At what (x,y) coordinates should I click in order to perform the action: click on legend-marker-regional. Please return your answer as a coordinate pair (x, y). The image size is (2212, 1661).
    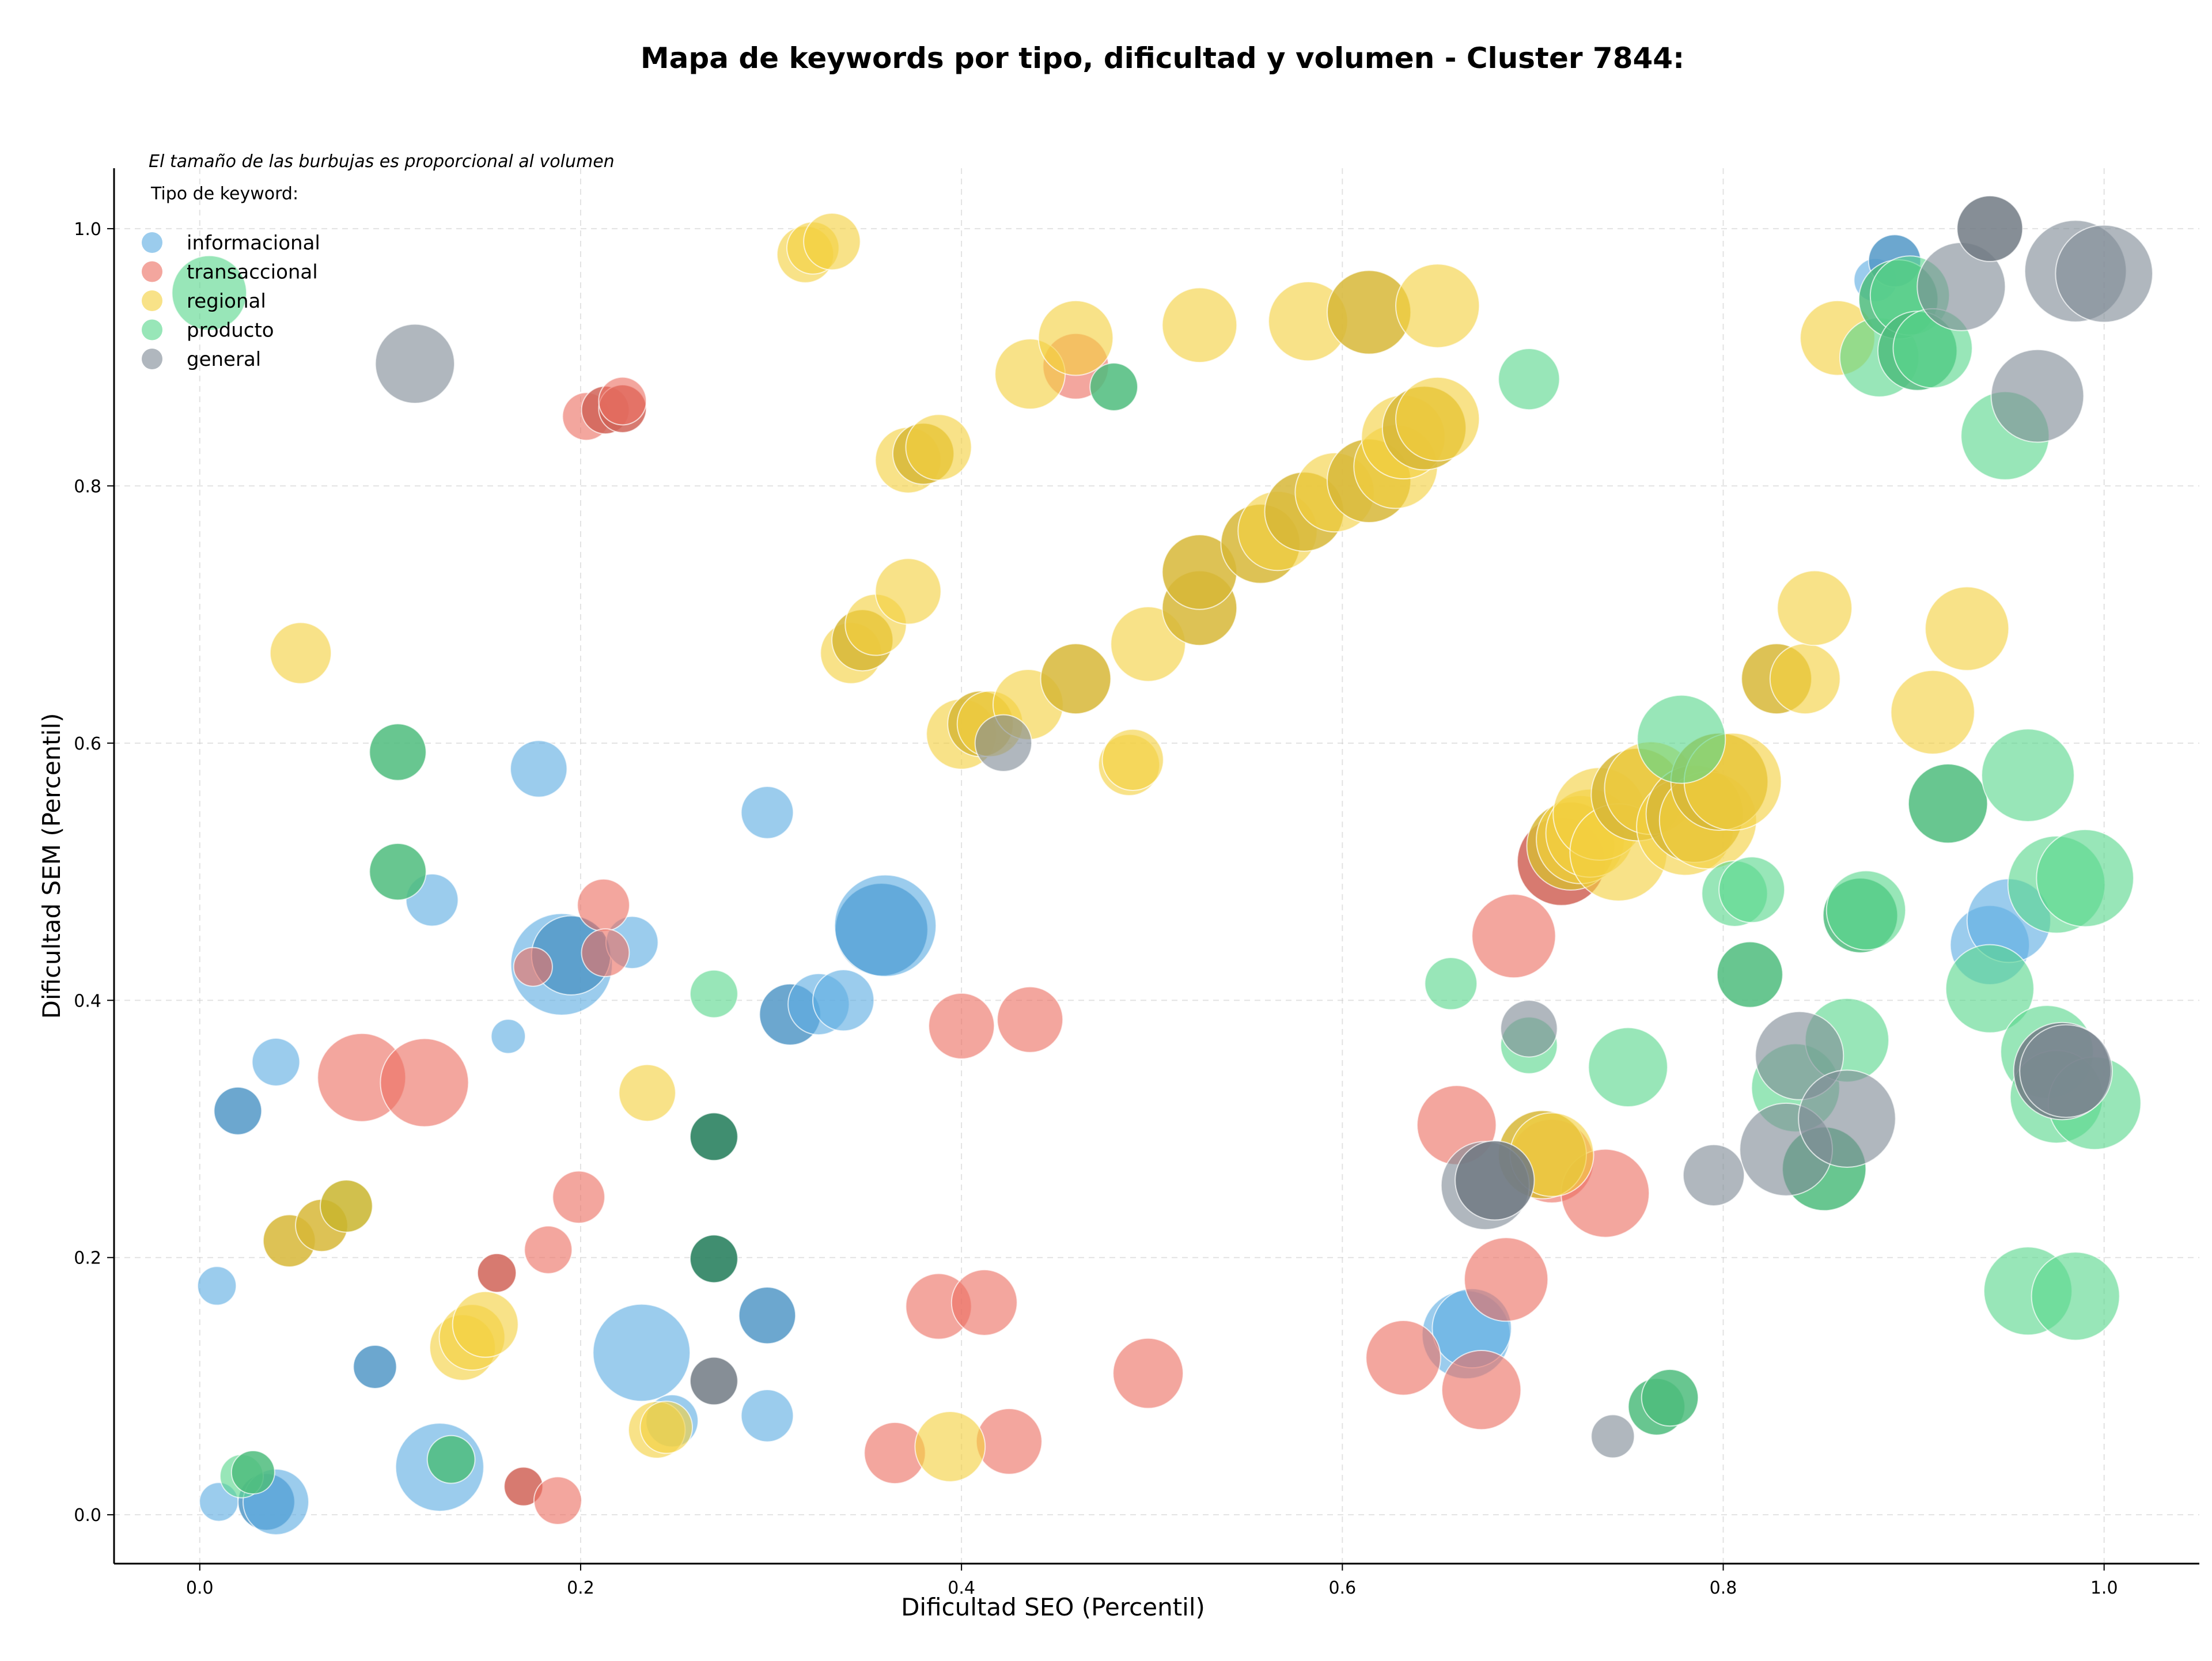
    Looking at the image, I should click on (152, 300).